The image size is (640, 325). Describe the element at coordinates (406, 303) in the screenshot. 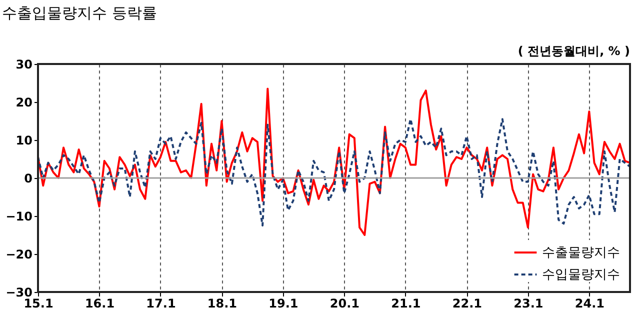

I see `x-tick-label: 21.1` at that location.